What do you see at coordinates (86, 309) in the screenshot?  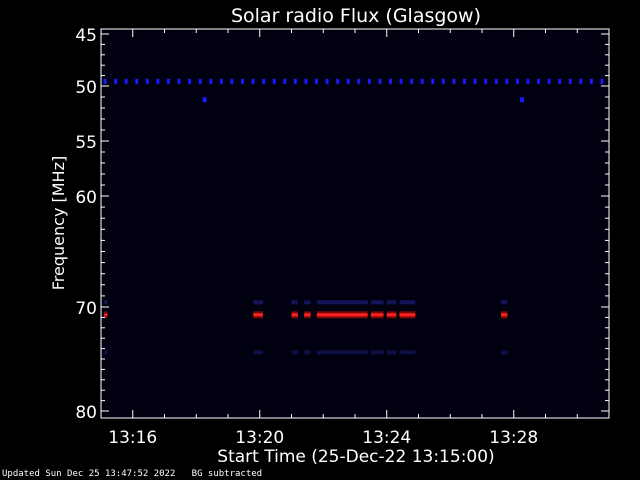 I see `y-tick-label: 70` at bounding box center [86, 309].